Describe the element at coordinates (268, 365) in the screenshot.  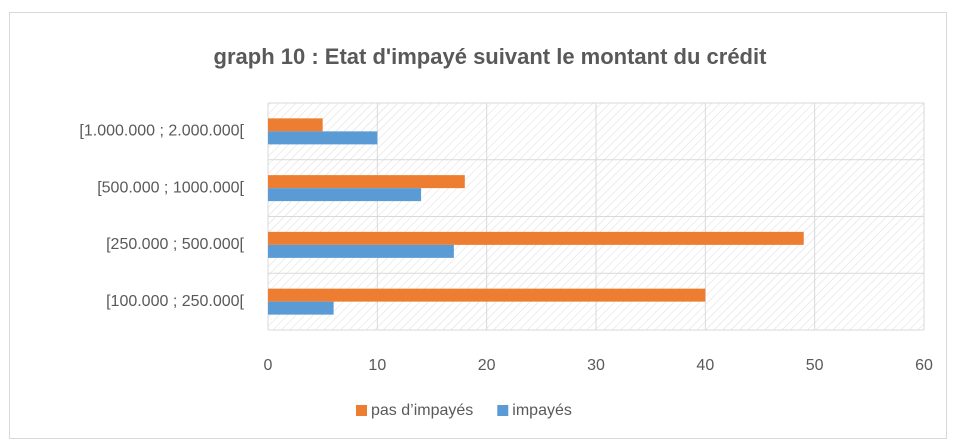
I see `x-tick-label: 0` at that location.